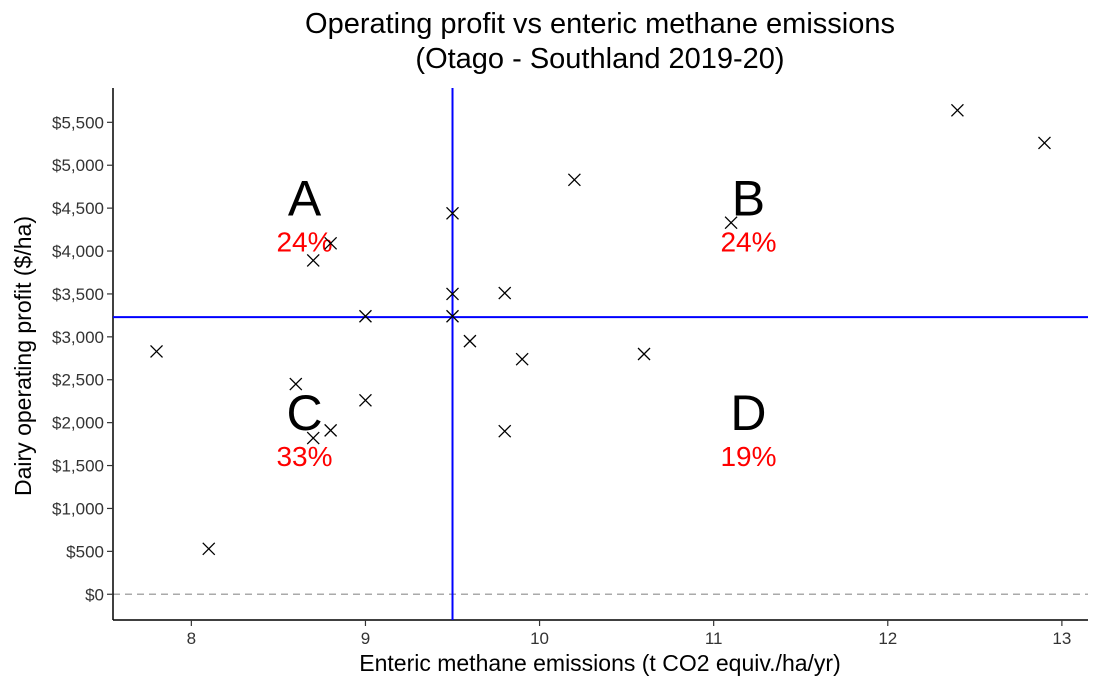  What do you see at coordinates (191, 638) in the screenshot?
I see `x-tick-label: 8` at bounding box center [191, 638].